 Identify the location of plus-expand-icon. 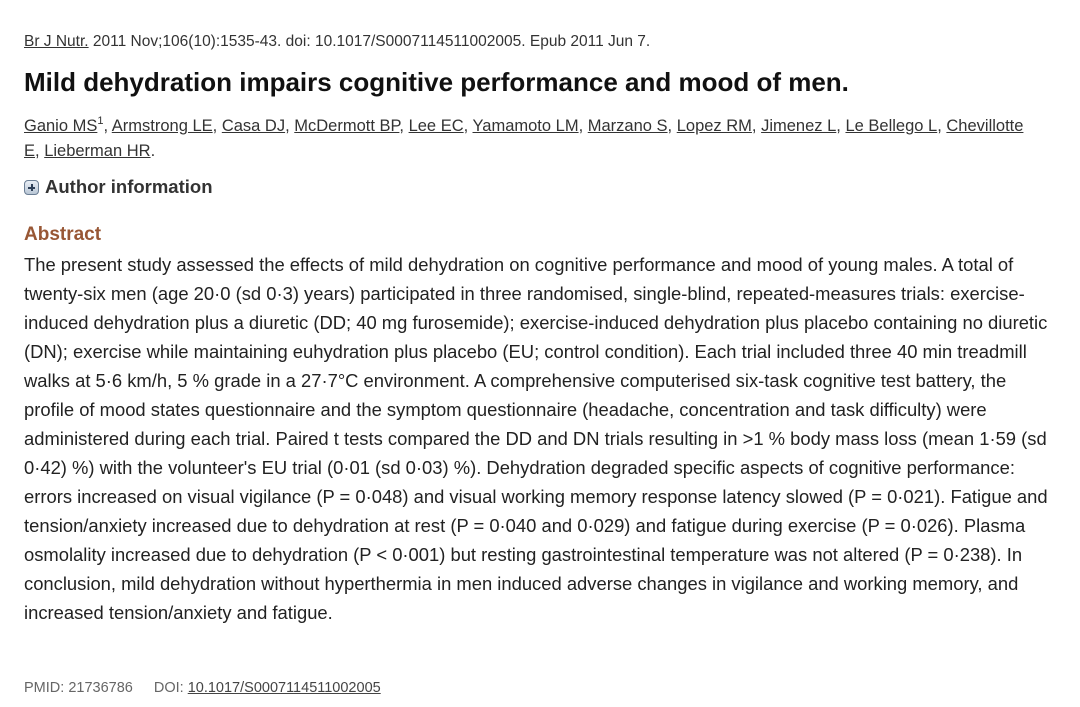
(31, 187).